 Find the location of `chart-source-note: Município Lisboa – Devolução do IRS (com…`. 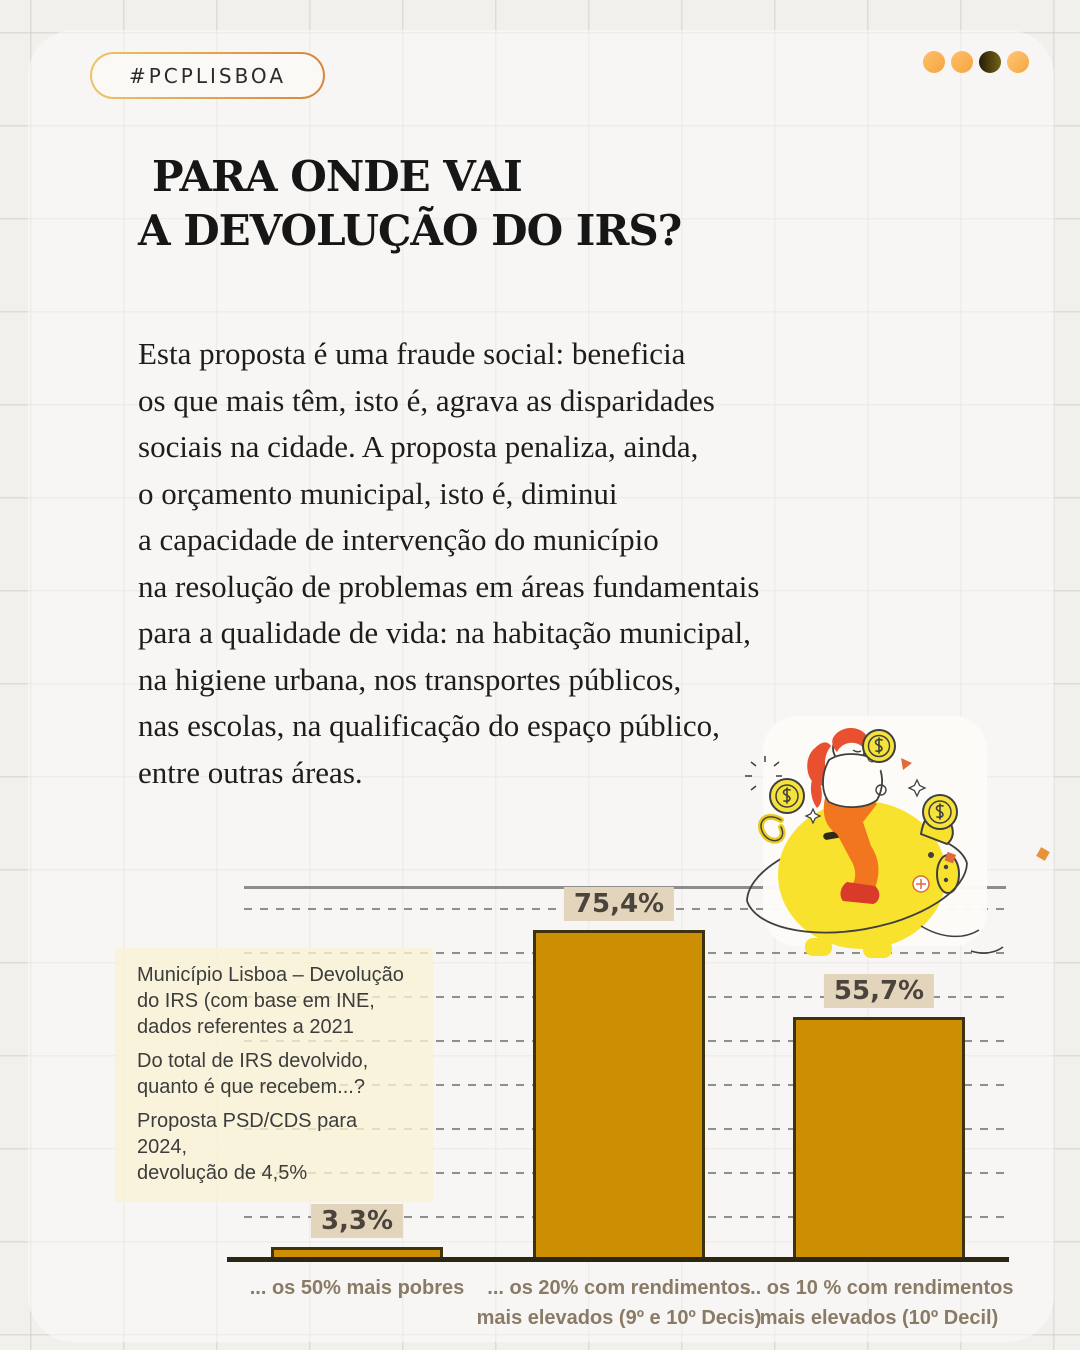

chart-source-note: Município Lisboa – Devolução do IRS (com… is located at coordinates (270, 1001).